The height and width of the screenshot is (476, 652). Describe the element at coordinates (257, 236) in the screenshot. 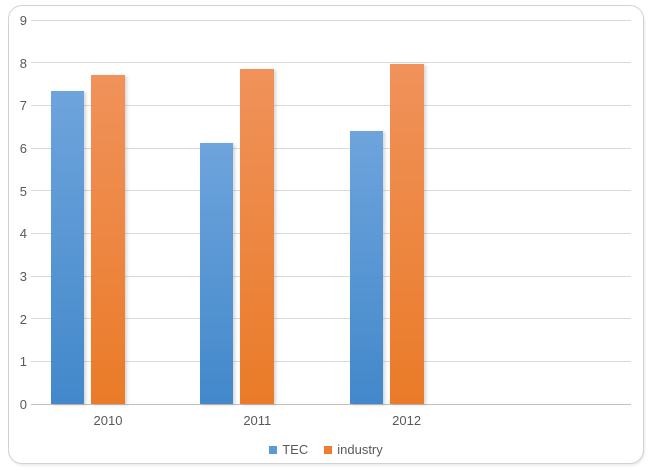

I see `bar-industry-2011` at that location.